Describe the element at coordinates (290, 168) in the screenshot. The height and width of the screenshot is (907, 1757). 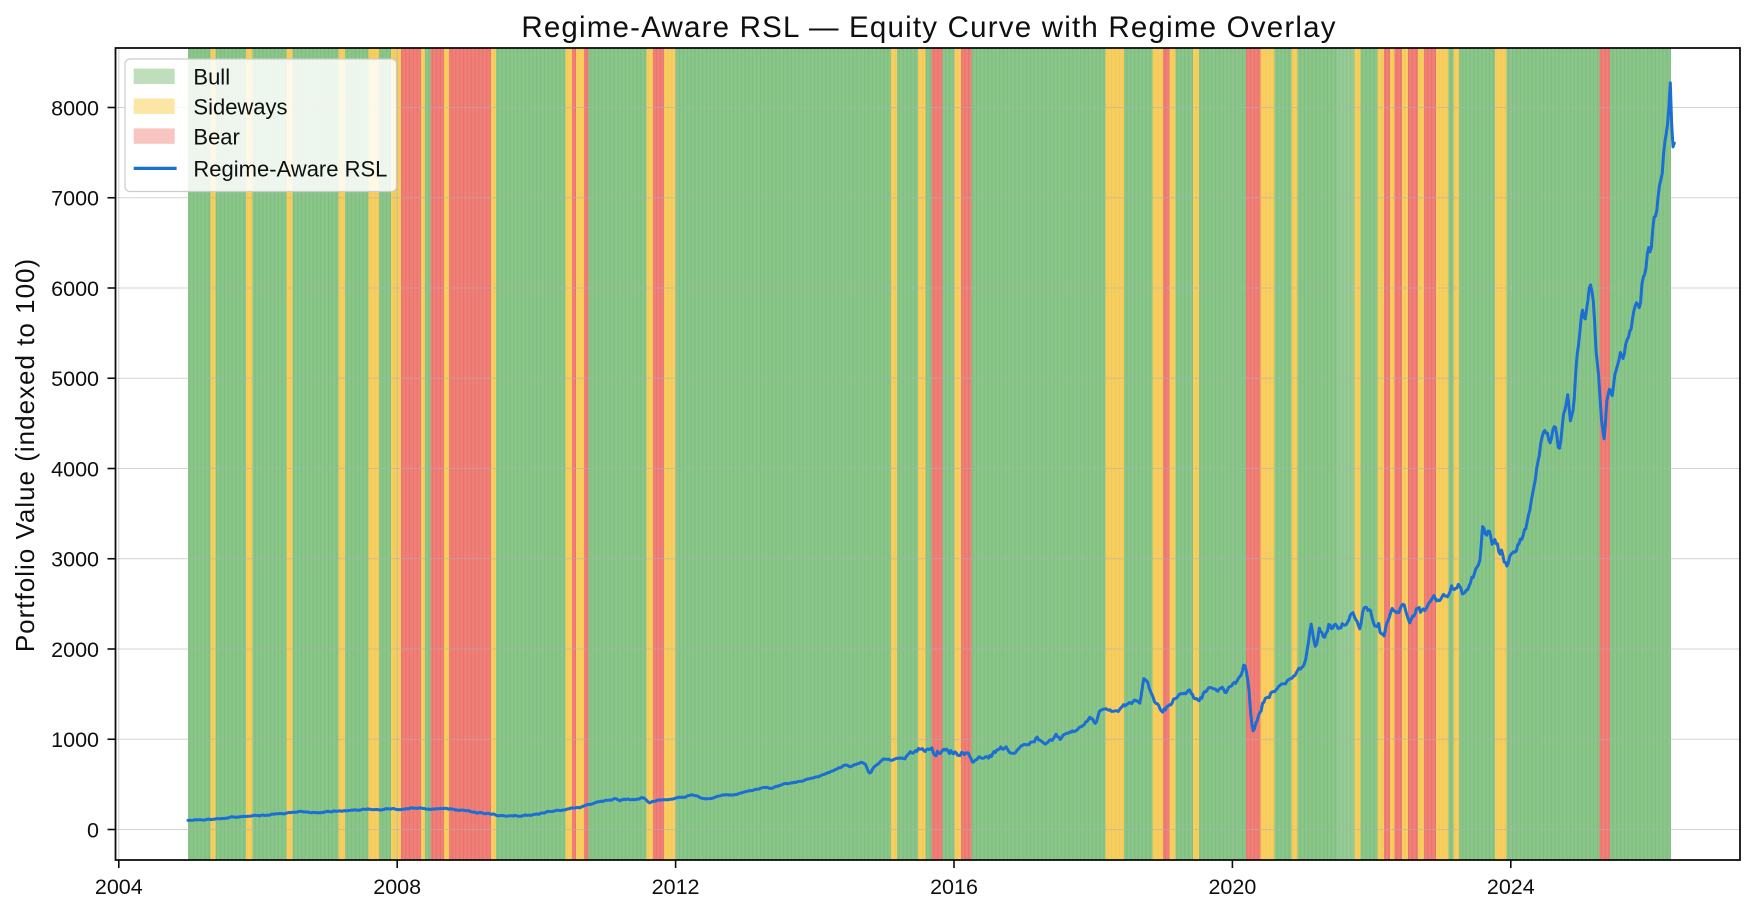
I see `svg-text: Regime-Aware RSL` at that location.